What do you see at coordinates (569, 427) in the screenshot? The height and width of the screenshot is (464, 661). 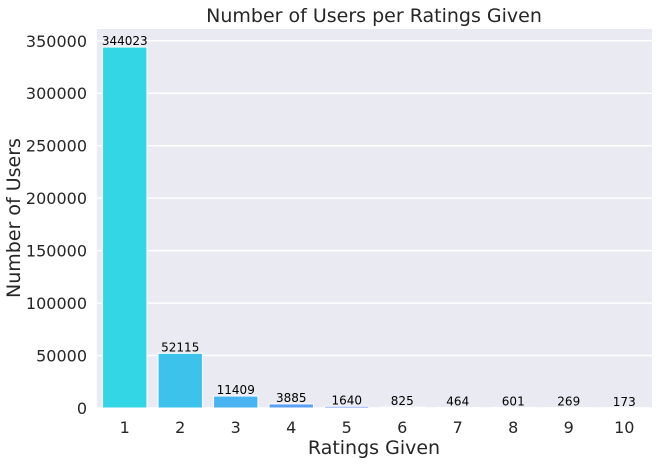 I see `x-tick-label-9: 9` at bounding box center [569, 427].